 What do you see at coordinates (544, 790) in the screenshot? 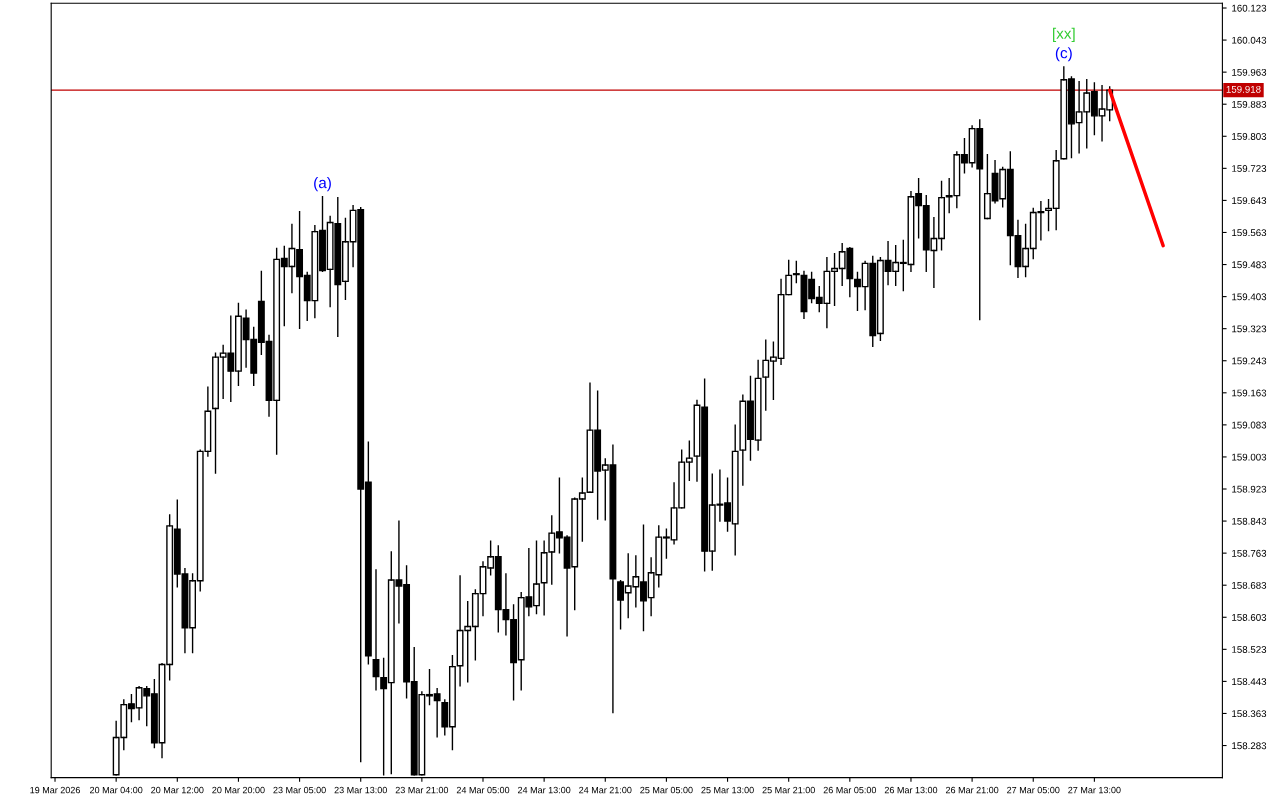
I see `x-tick-label: 24 Mar 13:00` at bounding box center [544, 790].